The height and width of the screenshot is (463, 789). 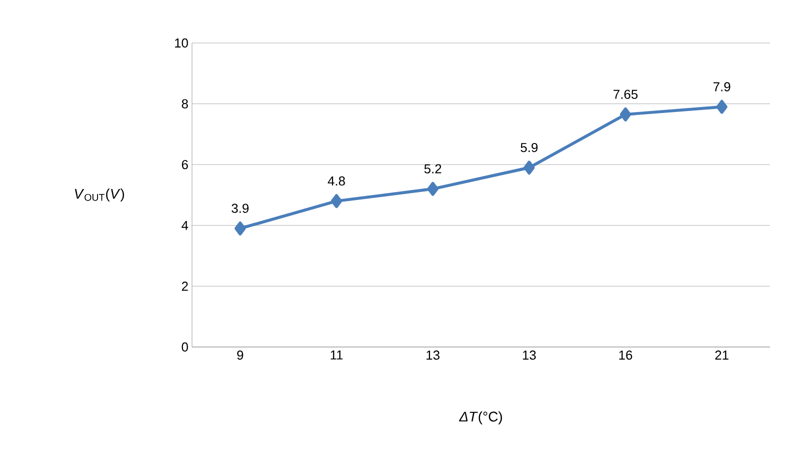 What do you see at coordinates (529, 147) in the screenshot?
I see `data-label: 5.9` at bounding box center [529, 147].